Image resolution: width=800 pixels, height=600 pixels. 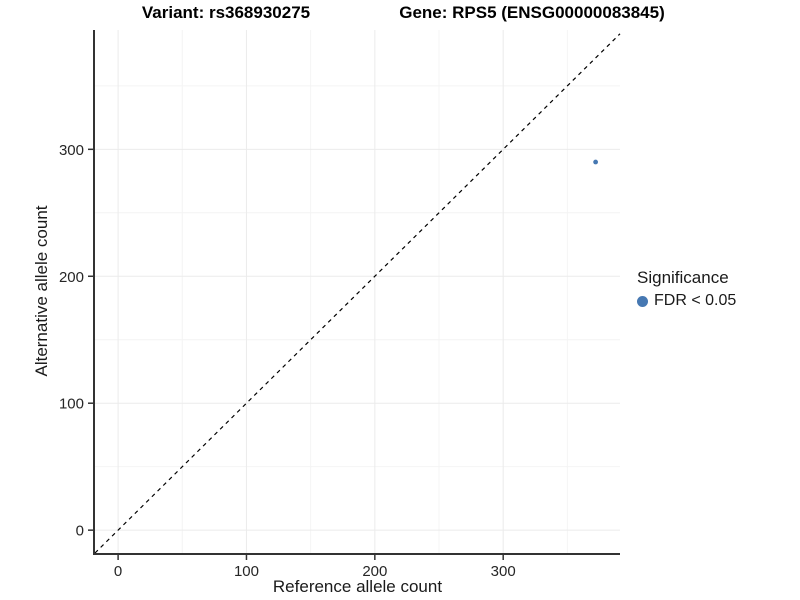 What do you see at coordinates (80, 531) in the screenshot?
I see `y-tick-label: 0` at bounding box center [80, 531].